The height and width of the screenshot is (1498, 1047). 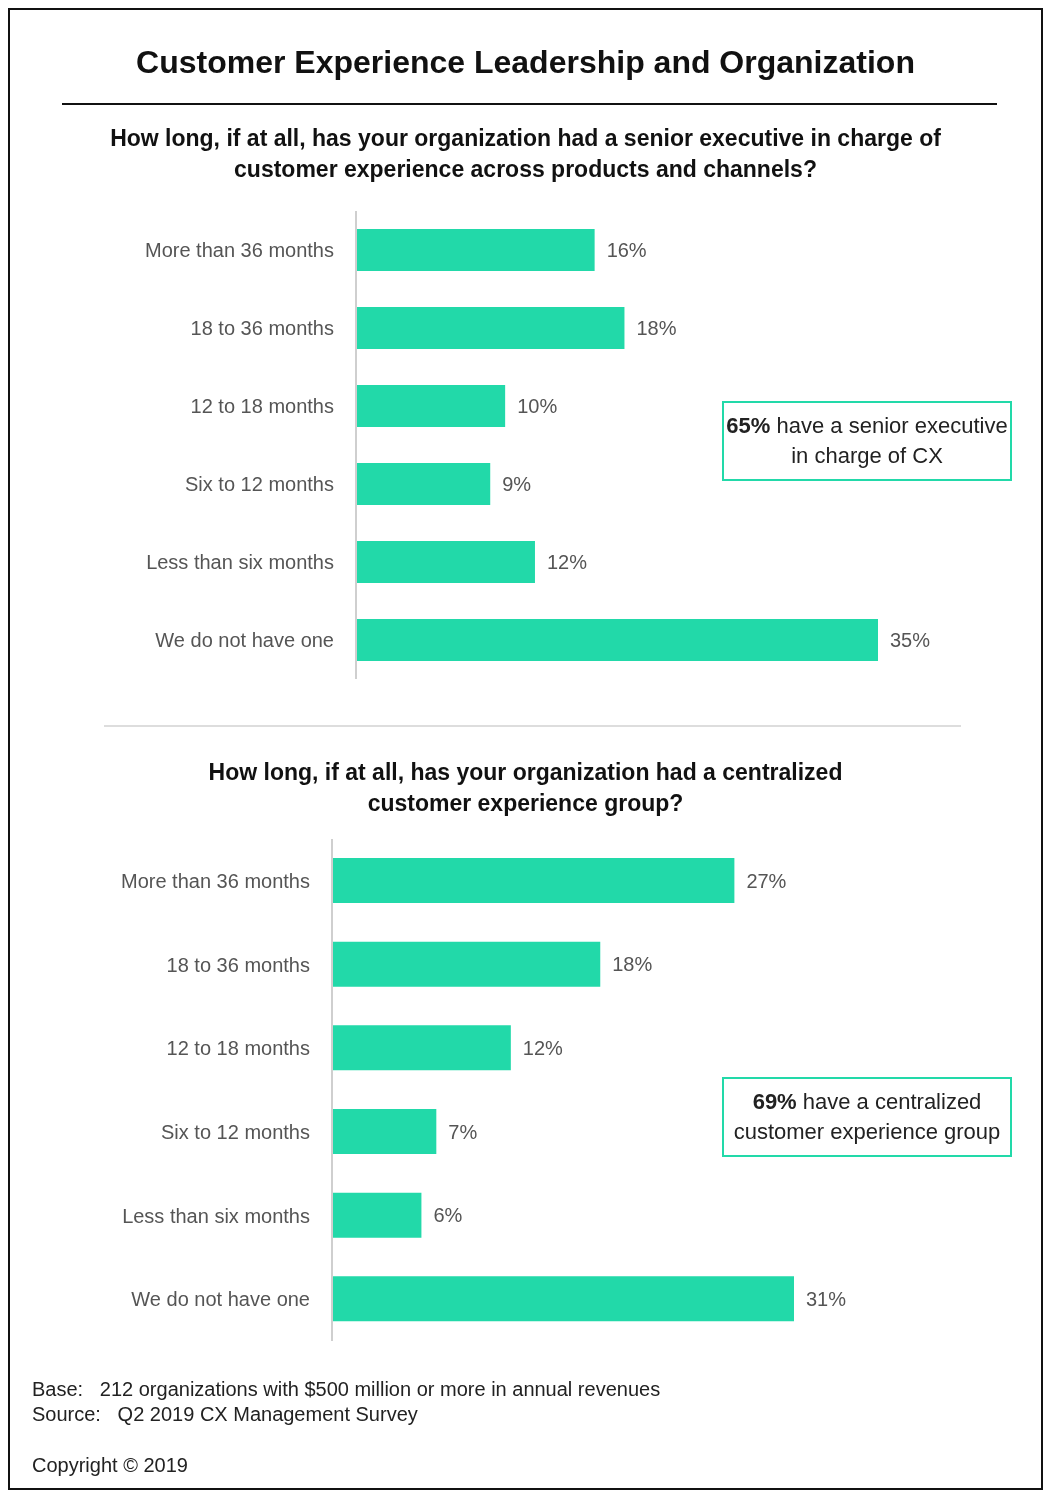 I want to click on data-label: 7%, so click(x=463, y=1131).